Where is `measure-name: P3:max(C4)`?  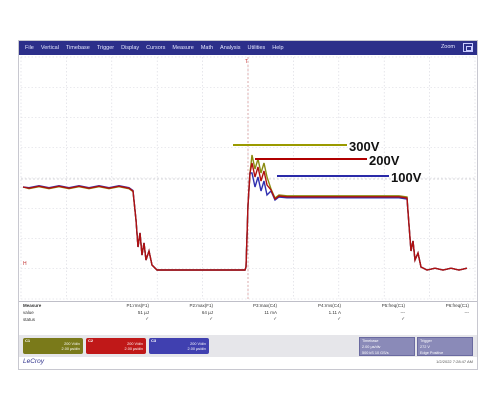 measure-name: P3:max(C4) is located at coordinates (264, 305).